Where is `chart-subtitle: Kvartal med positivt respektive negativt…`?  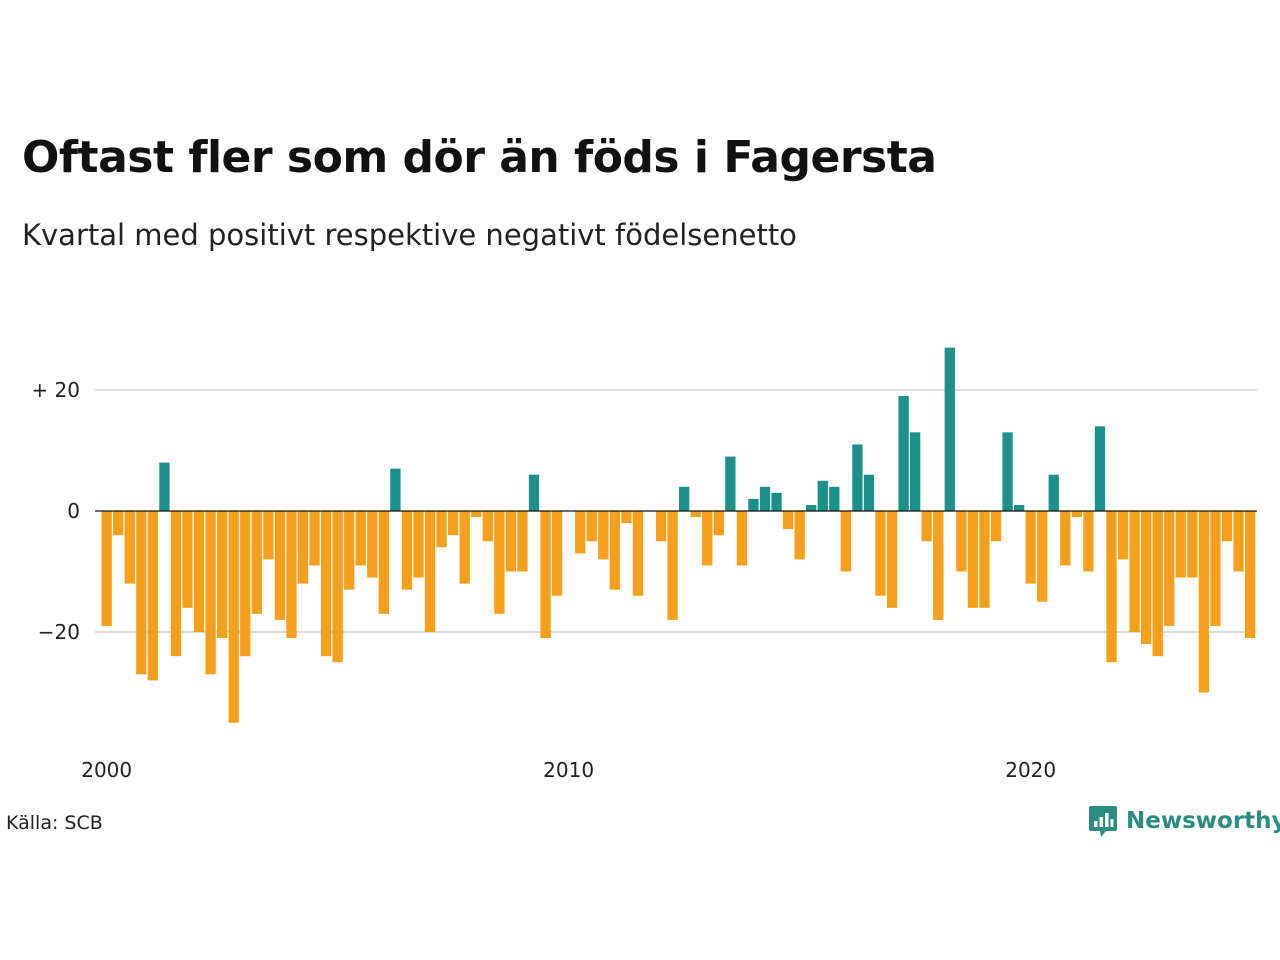 chart-subtitle: Kvartal med positivt respektive negativt… is located at coordinates (409, 235).